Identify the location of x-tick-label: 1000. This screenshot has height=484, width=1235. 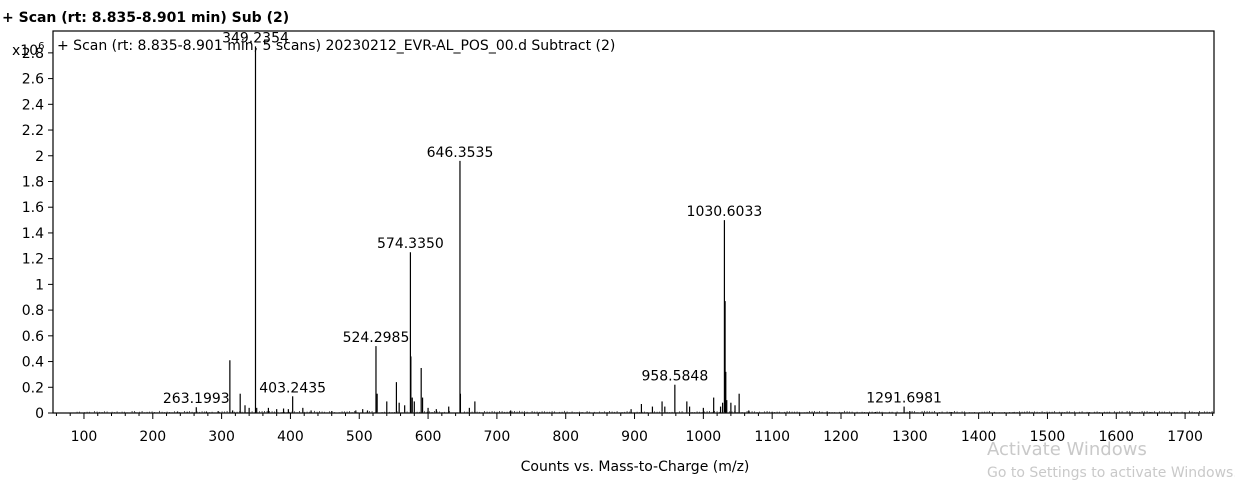
(704, 437).